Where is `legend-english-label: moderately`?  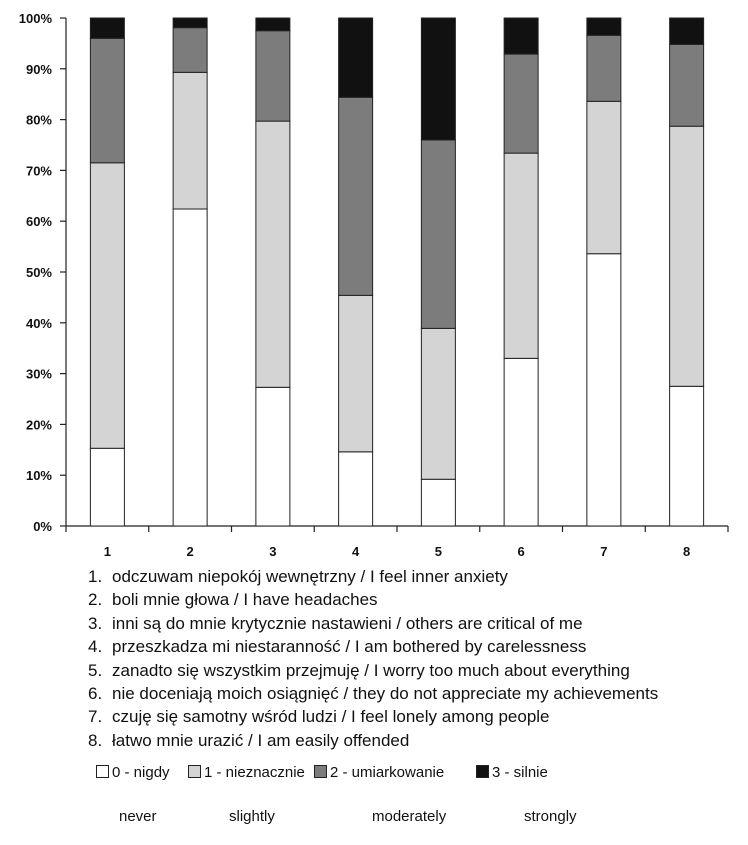
legend-english-label: moderately is located at coordinates (409, 816).